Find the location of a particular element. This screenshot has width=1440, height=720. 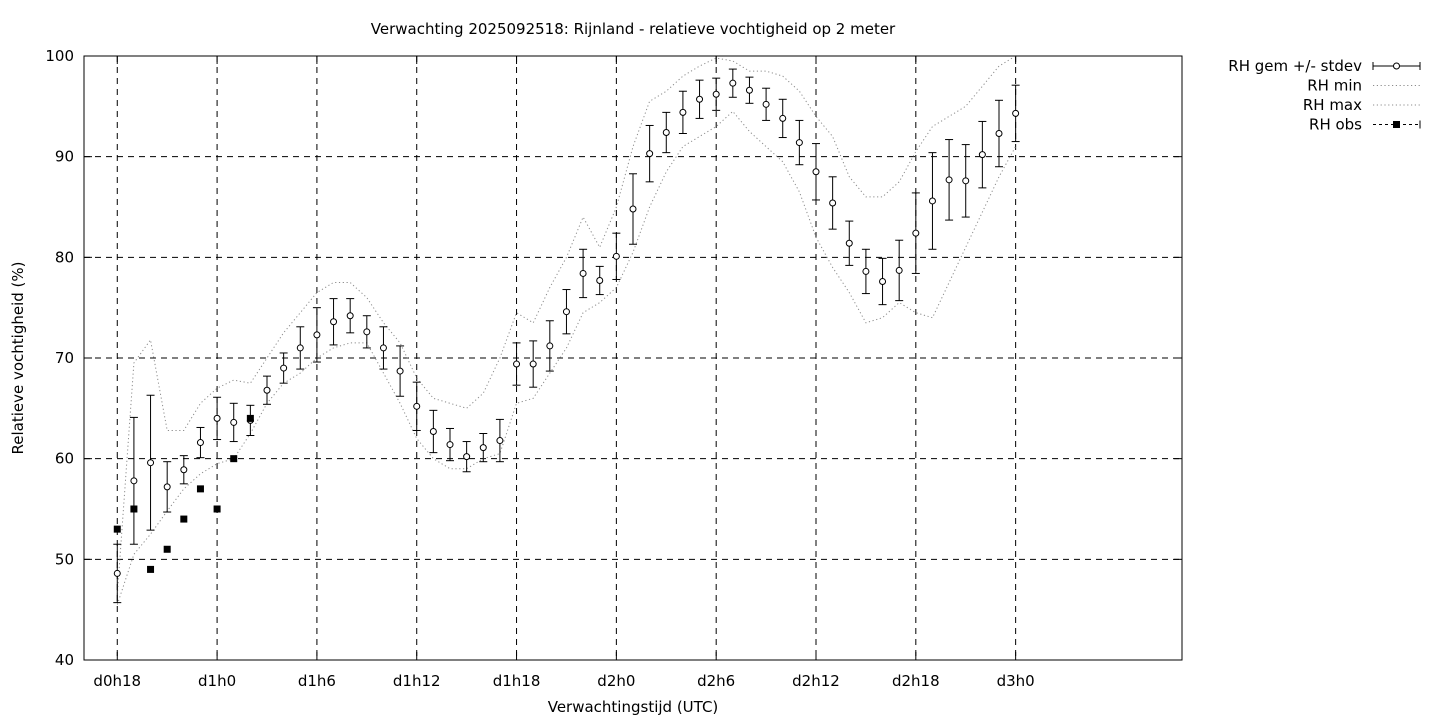

y-tick-label: 90 is located at coordinates (64, 157).